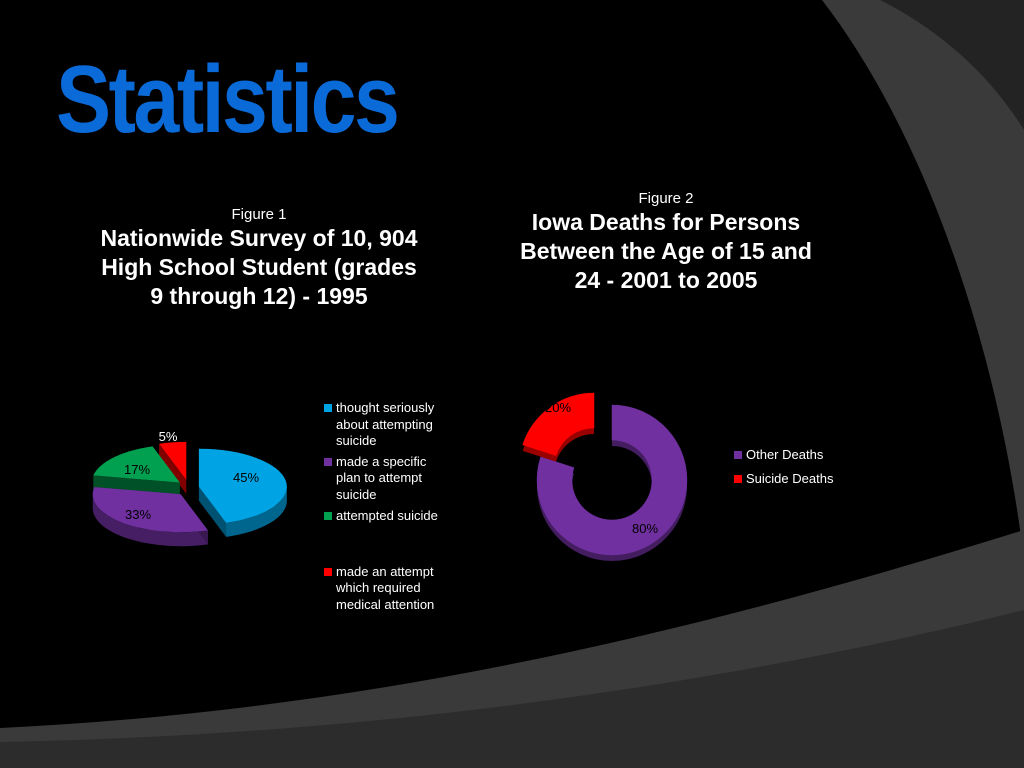  Describe the element at coordinates (785, 454) in the screenshot. I see `legend-label: Other Deaths` at that location.